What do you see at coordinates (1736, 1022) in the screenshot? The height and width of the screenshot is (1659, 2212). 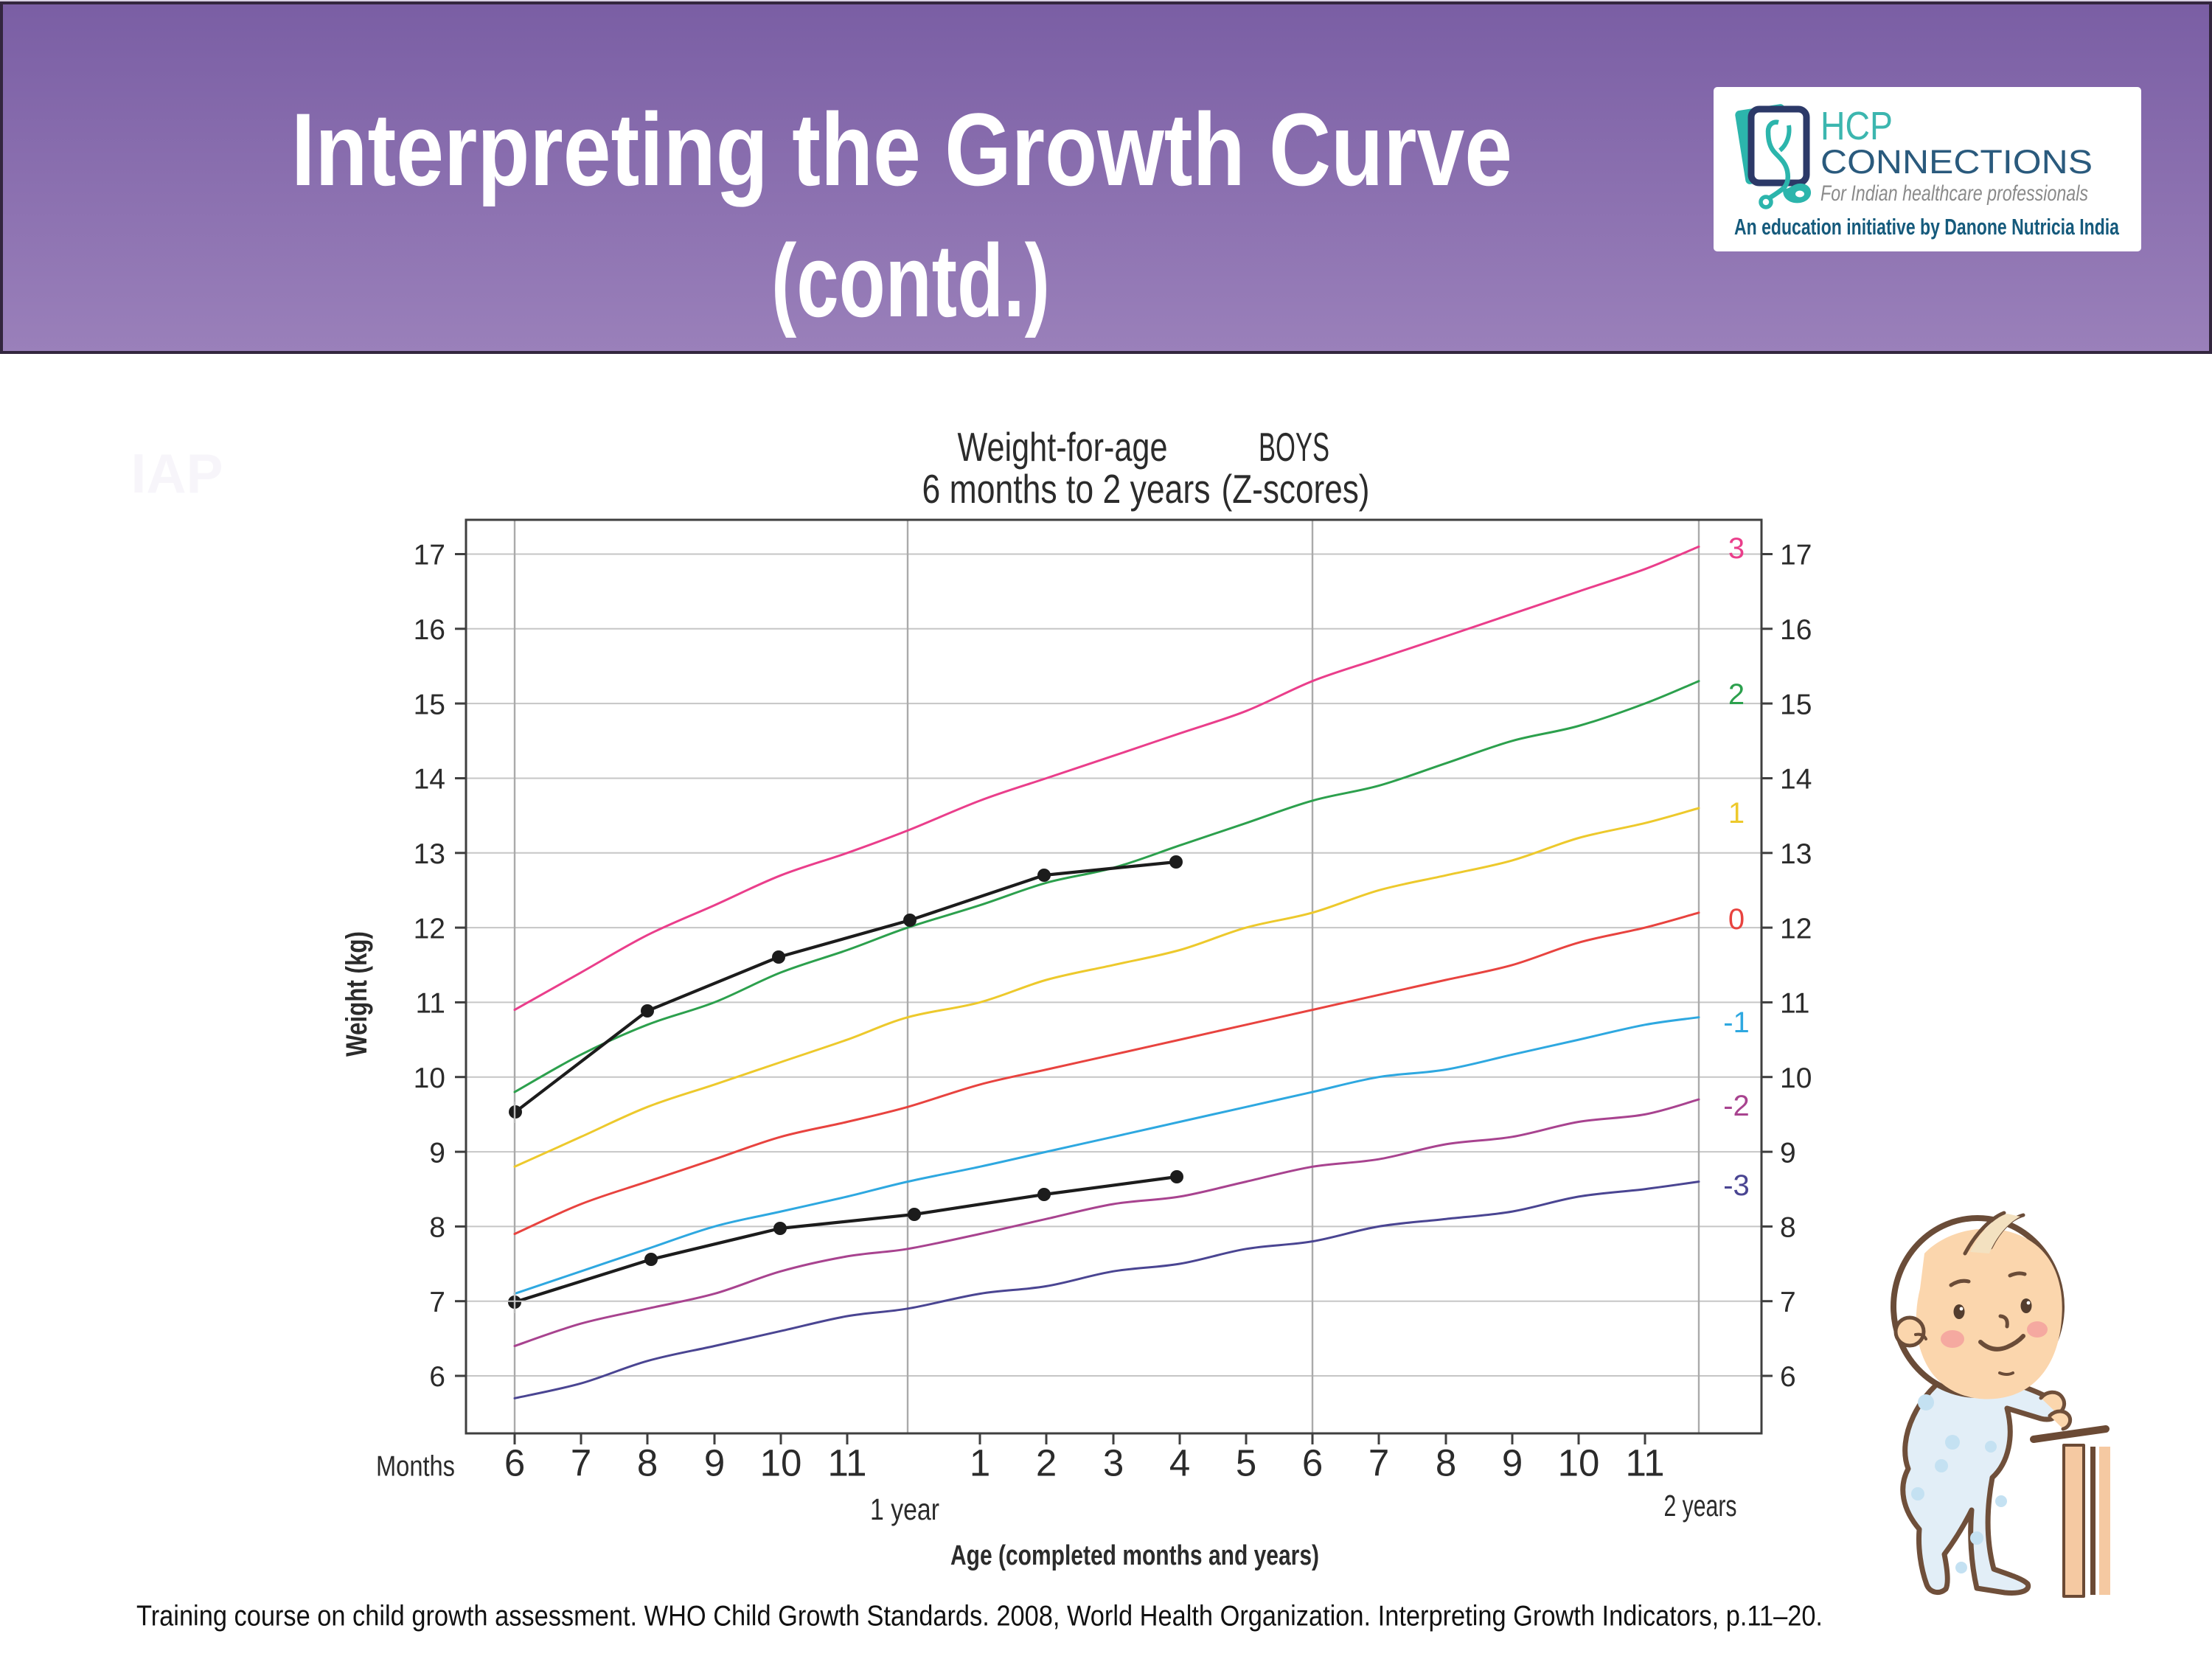 I see `svg-text: -1` at bounding box center [1736, 1022].